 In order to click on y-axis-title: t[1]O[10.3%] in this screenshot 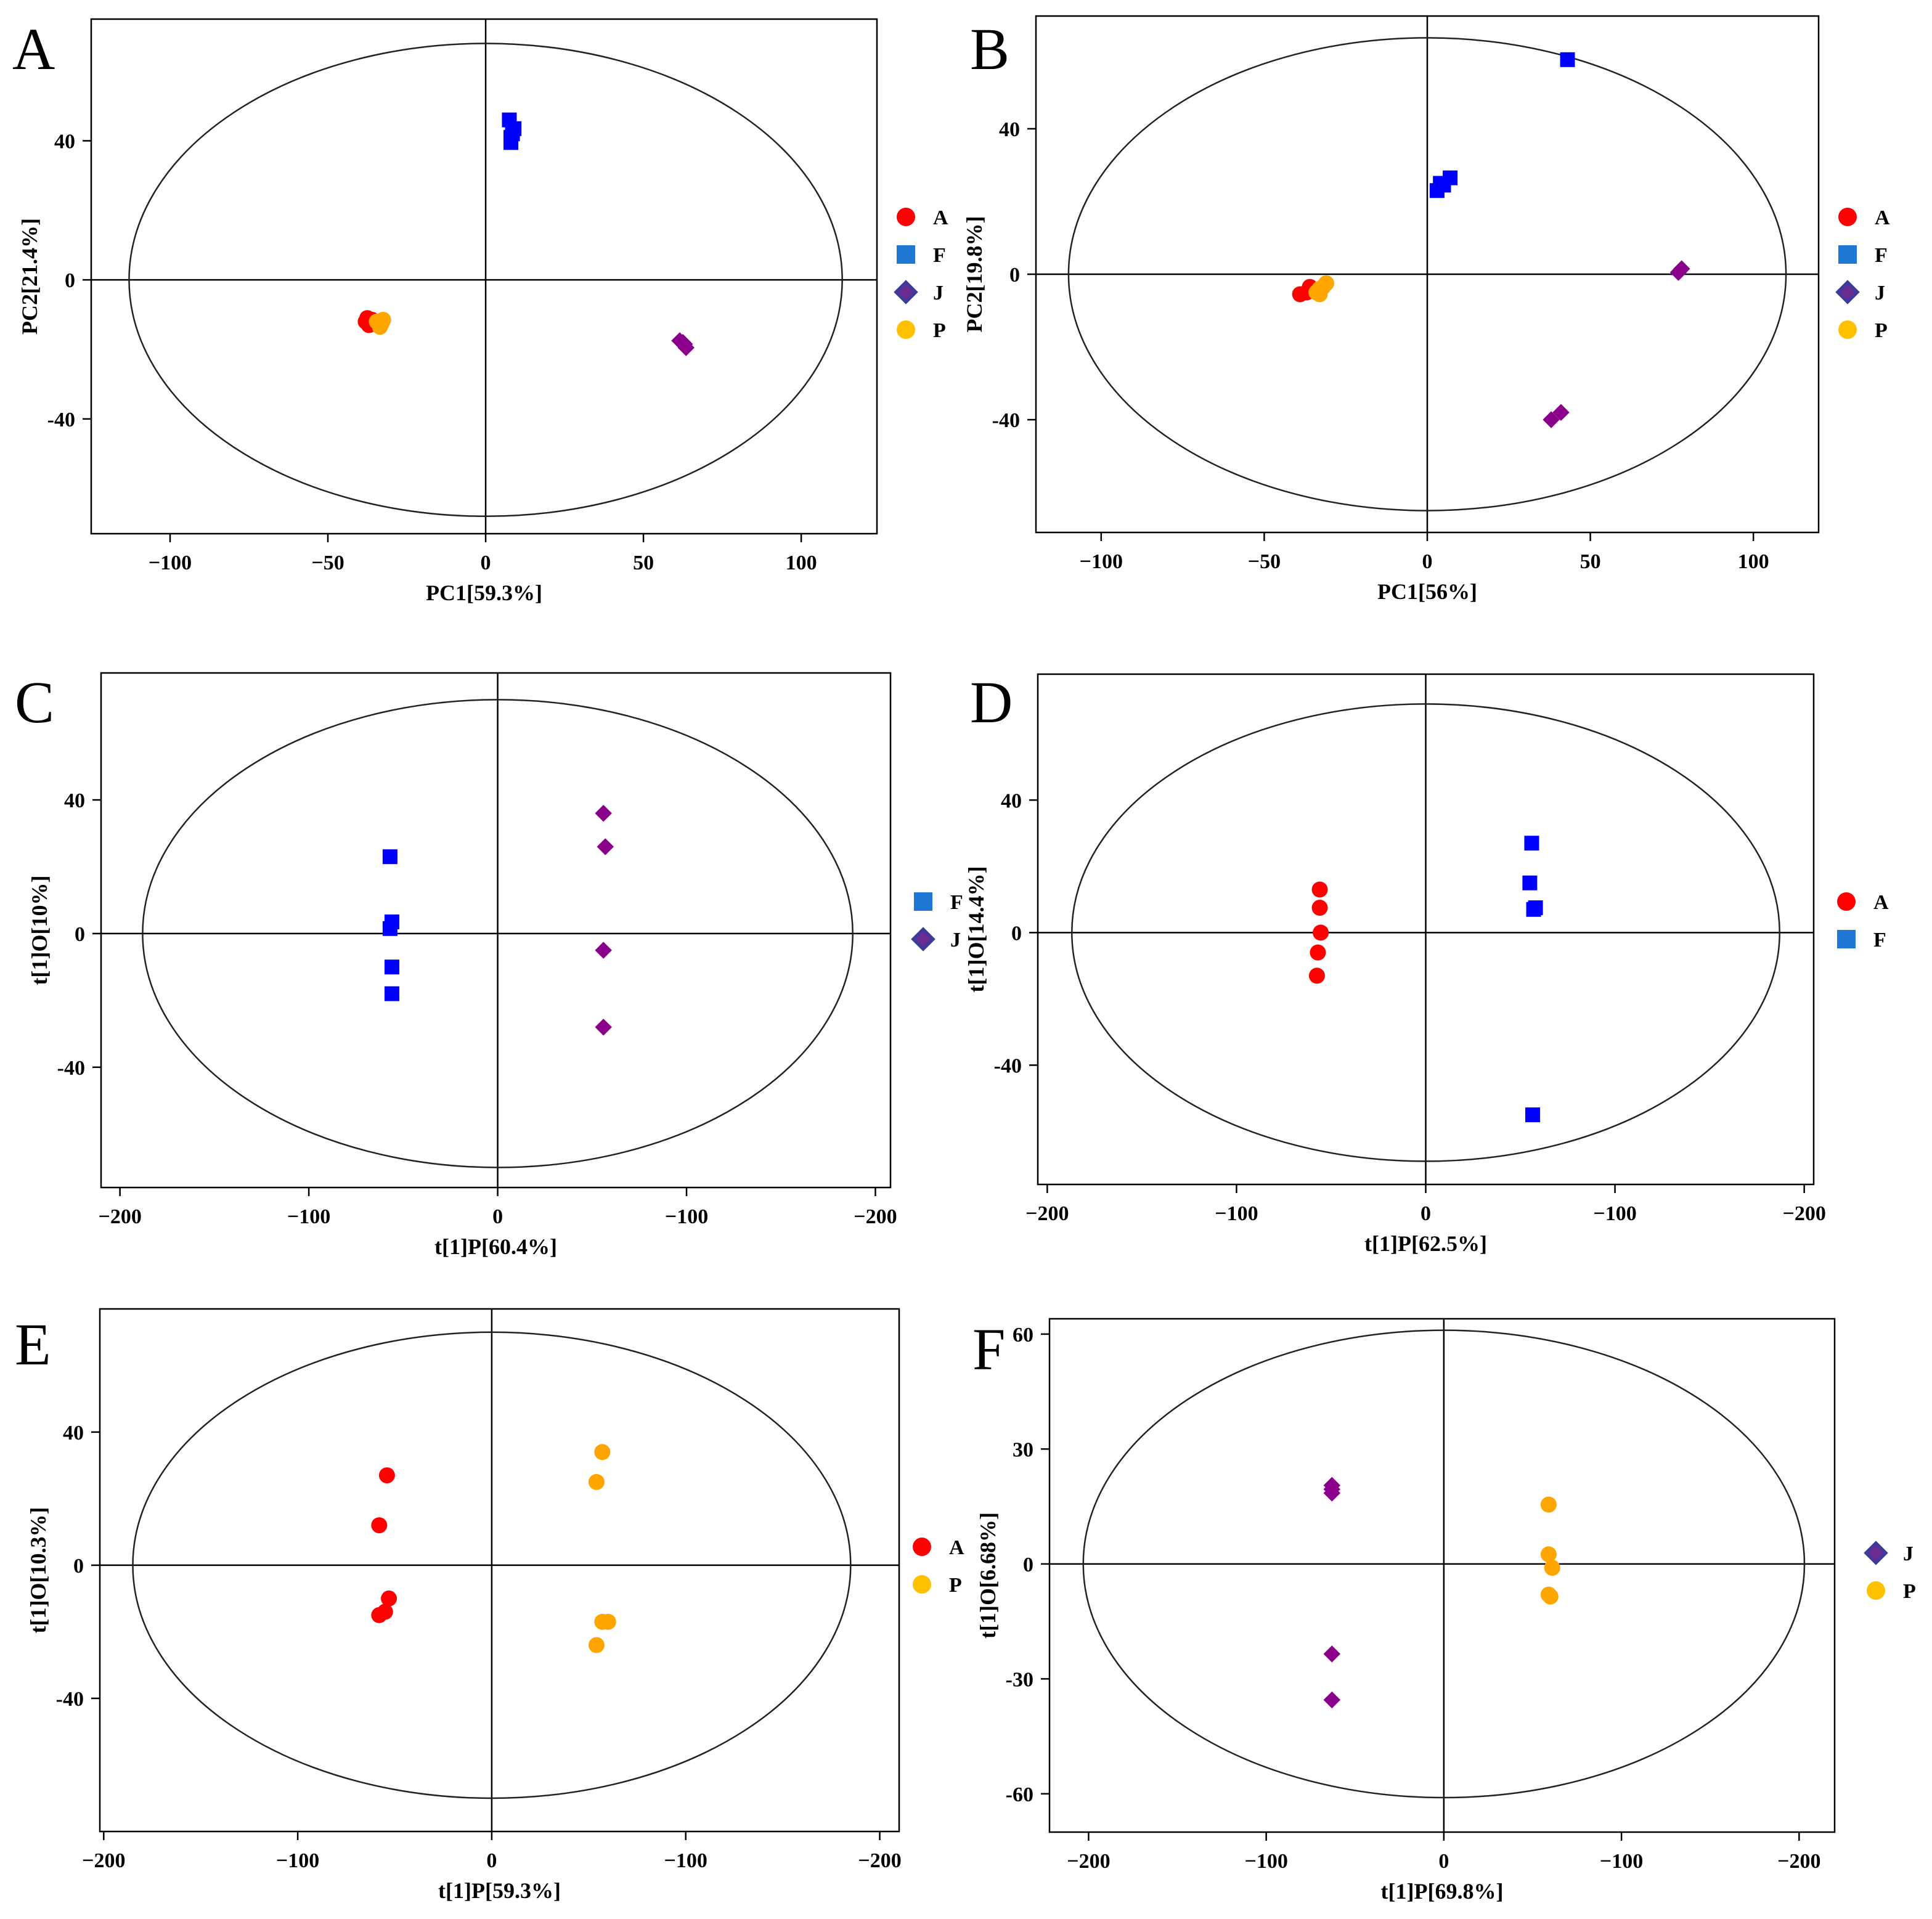, I will do `click(38, 1570)`.